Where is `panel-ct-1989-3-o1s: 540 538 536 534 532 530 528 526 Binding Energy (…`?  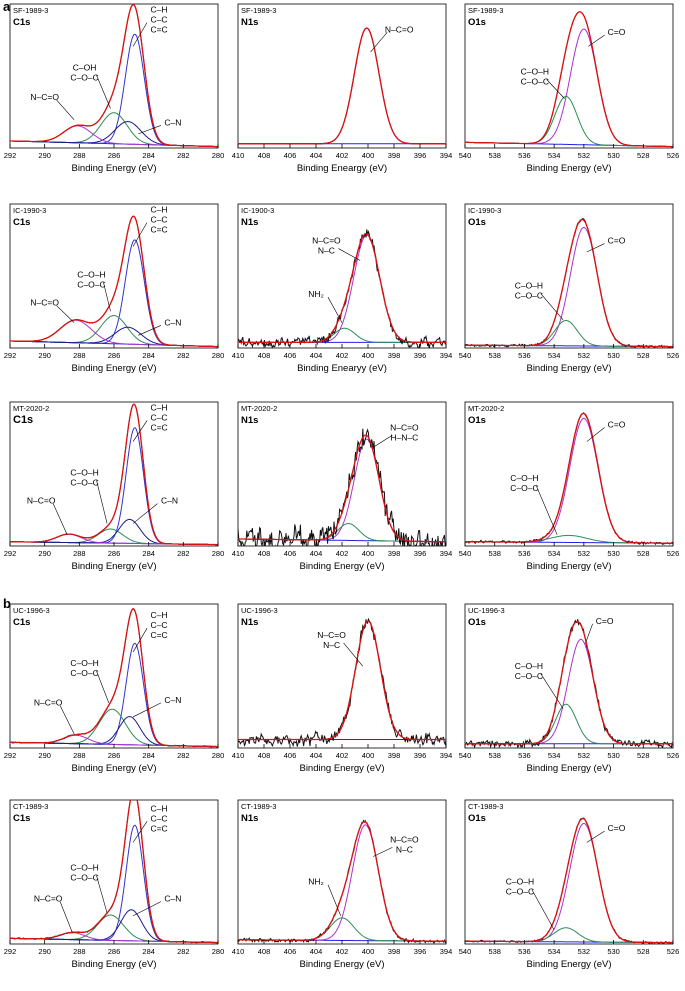 panel-ct-1989-3-o1s: 540 538 536 534 532 530 528 526 Binding Energy (… is located at coordinates (569, 884).